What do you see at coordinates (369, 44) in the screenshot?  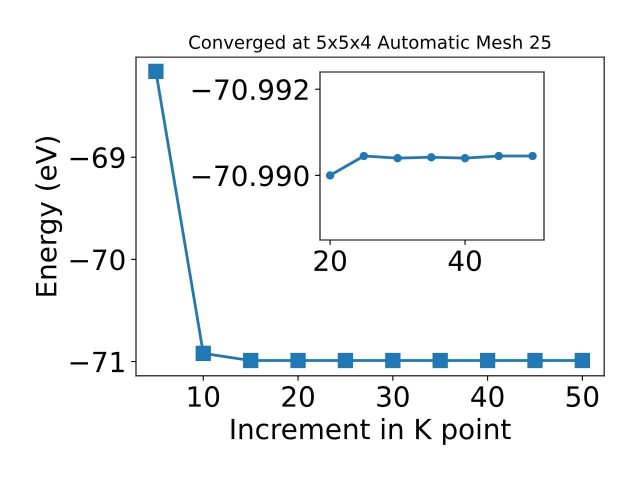 I see `chart-title: Converged at 5x5x4 Automatic Mesh 25` at bounding box center [369, 44].